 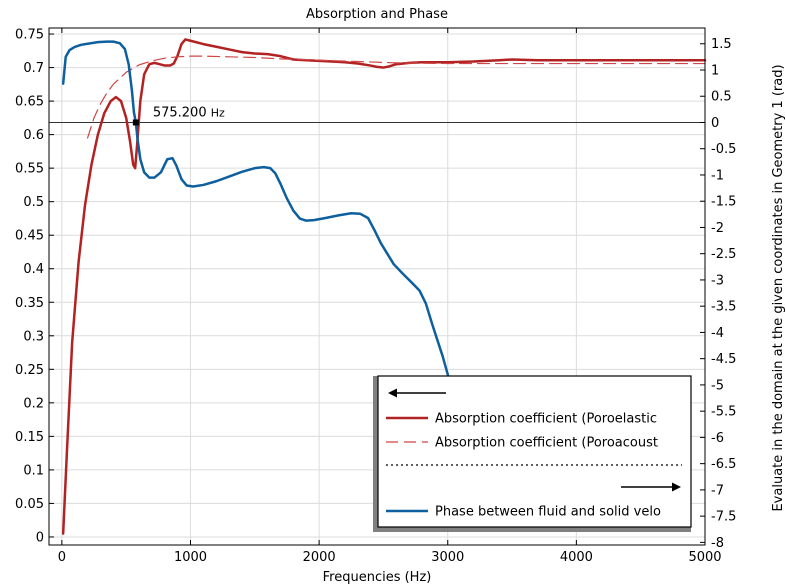 What do you see at coordinates (546, 443) in the screenshot?
I see `legend-label: Absorption coefficient (Poroacoust` at bounding box center [546, 443].